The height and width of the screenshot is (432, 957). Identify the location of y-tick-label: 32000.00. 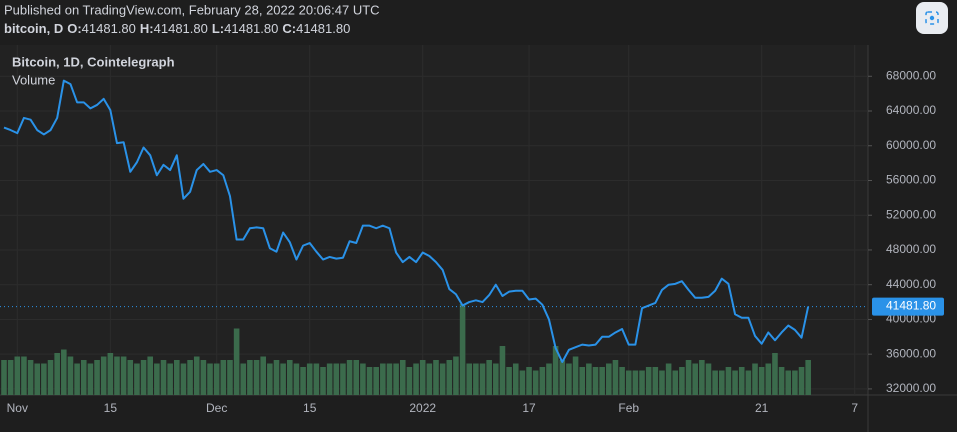
(911, 388).